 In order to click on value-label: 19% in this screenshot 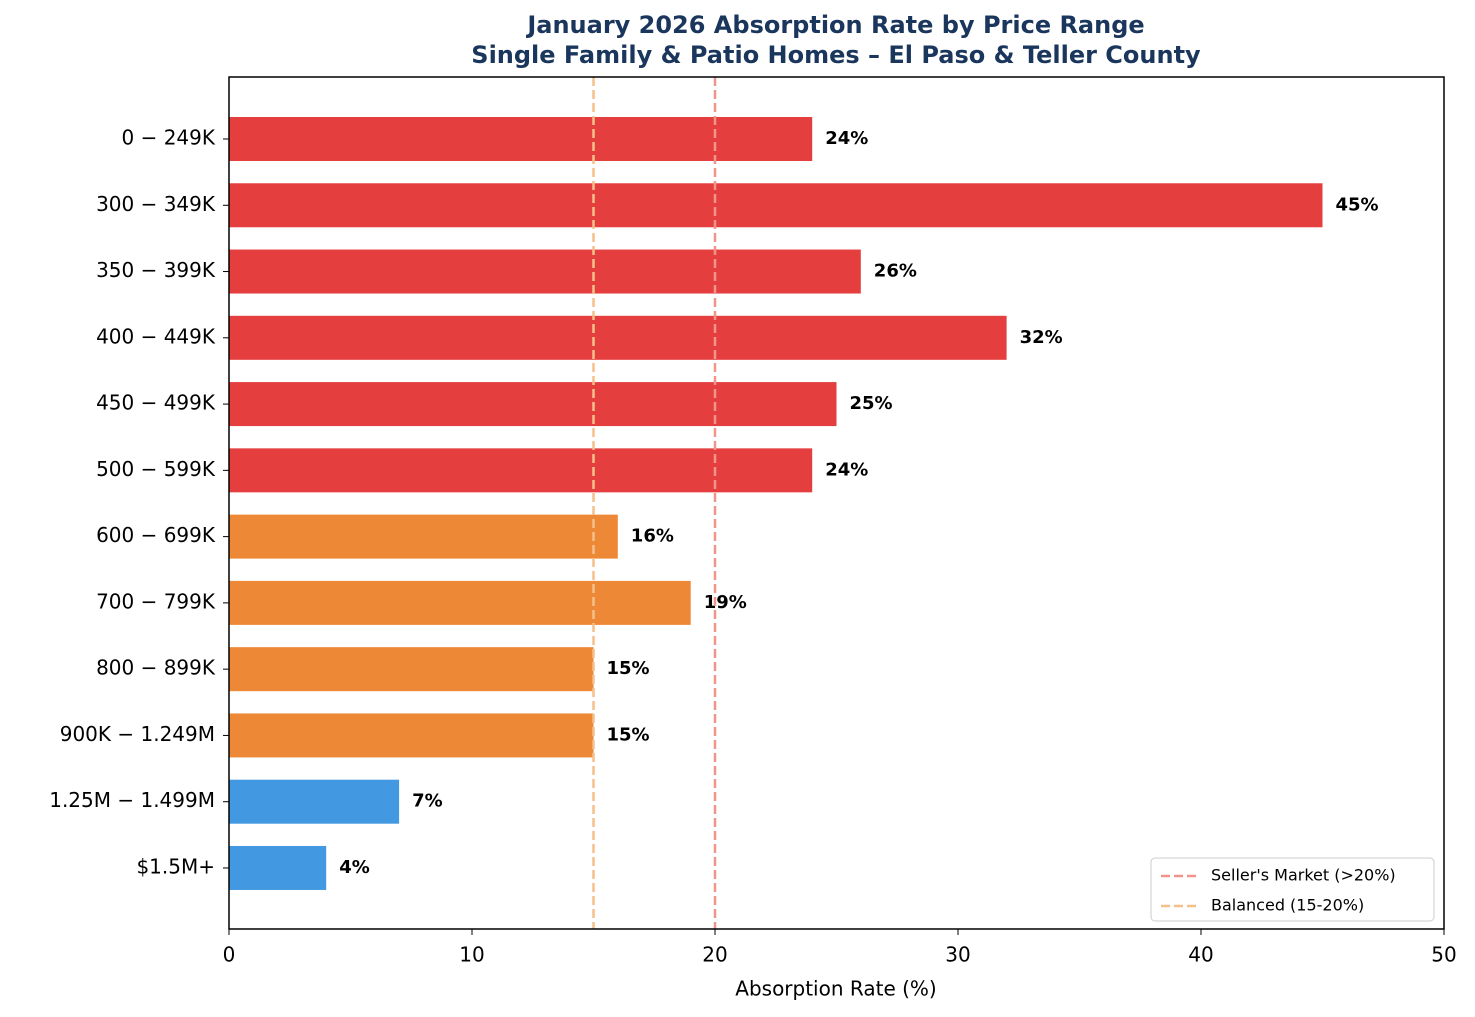, I will do `click(725, 602)`.